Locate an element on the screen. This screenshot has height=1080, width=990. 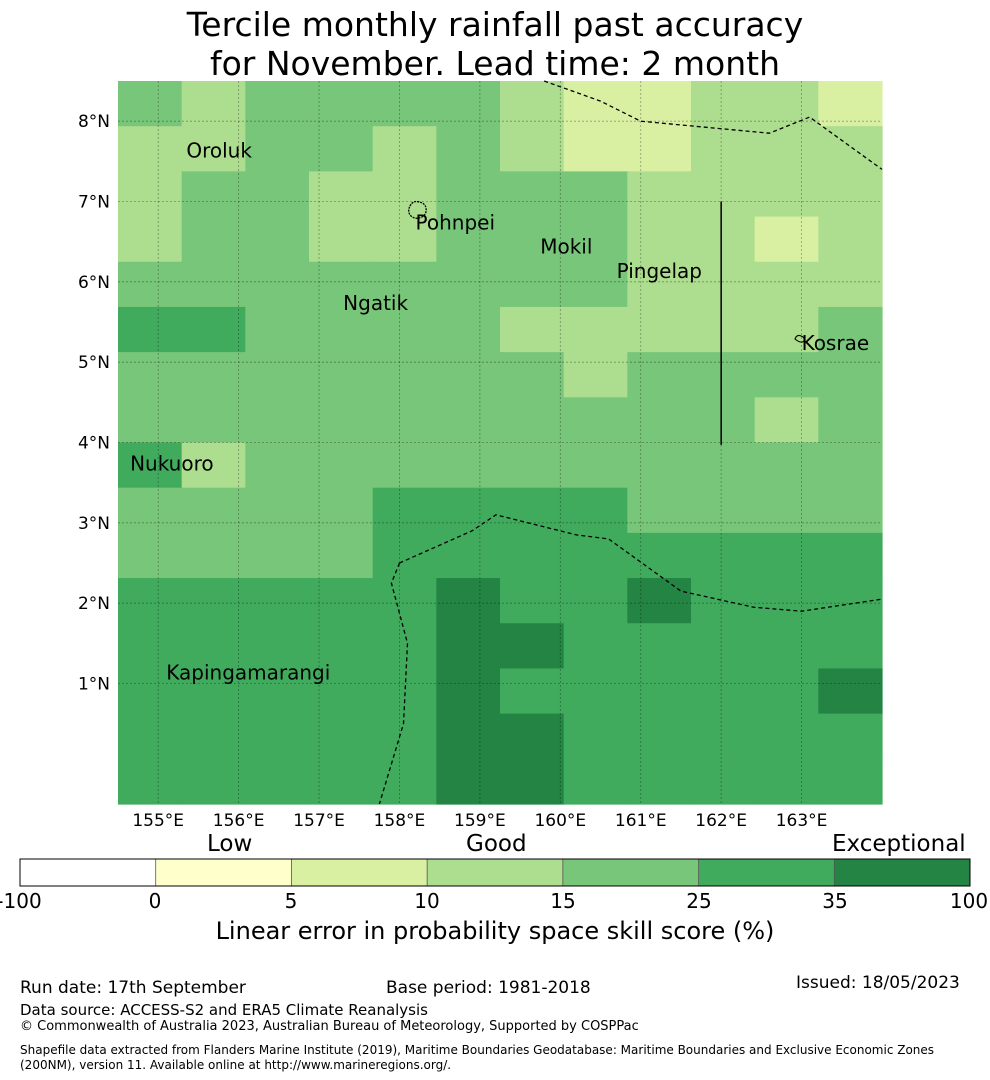
place-label: Mokil is located at coordinates (566, 247).